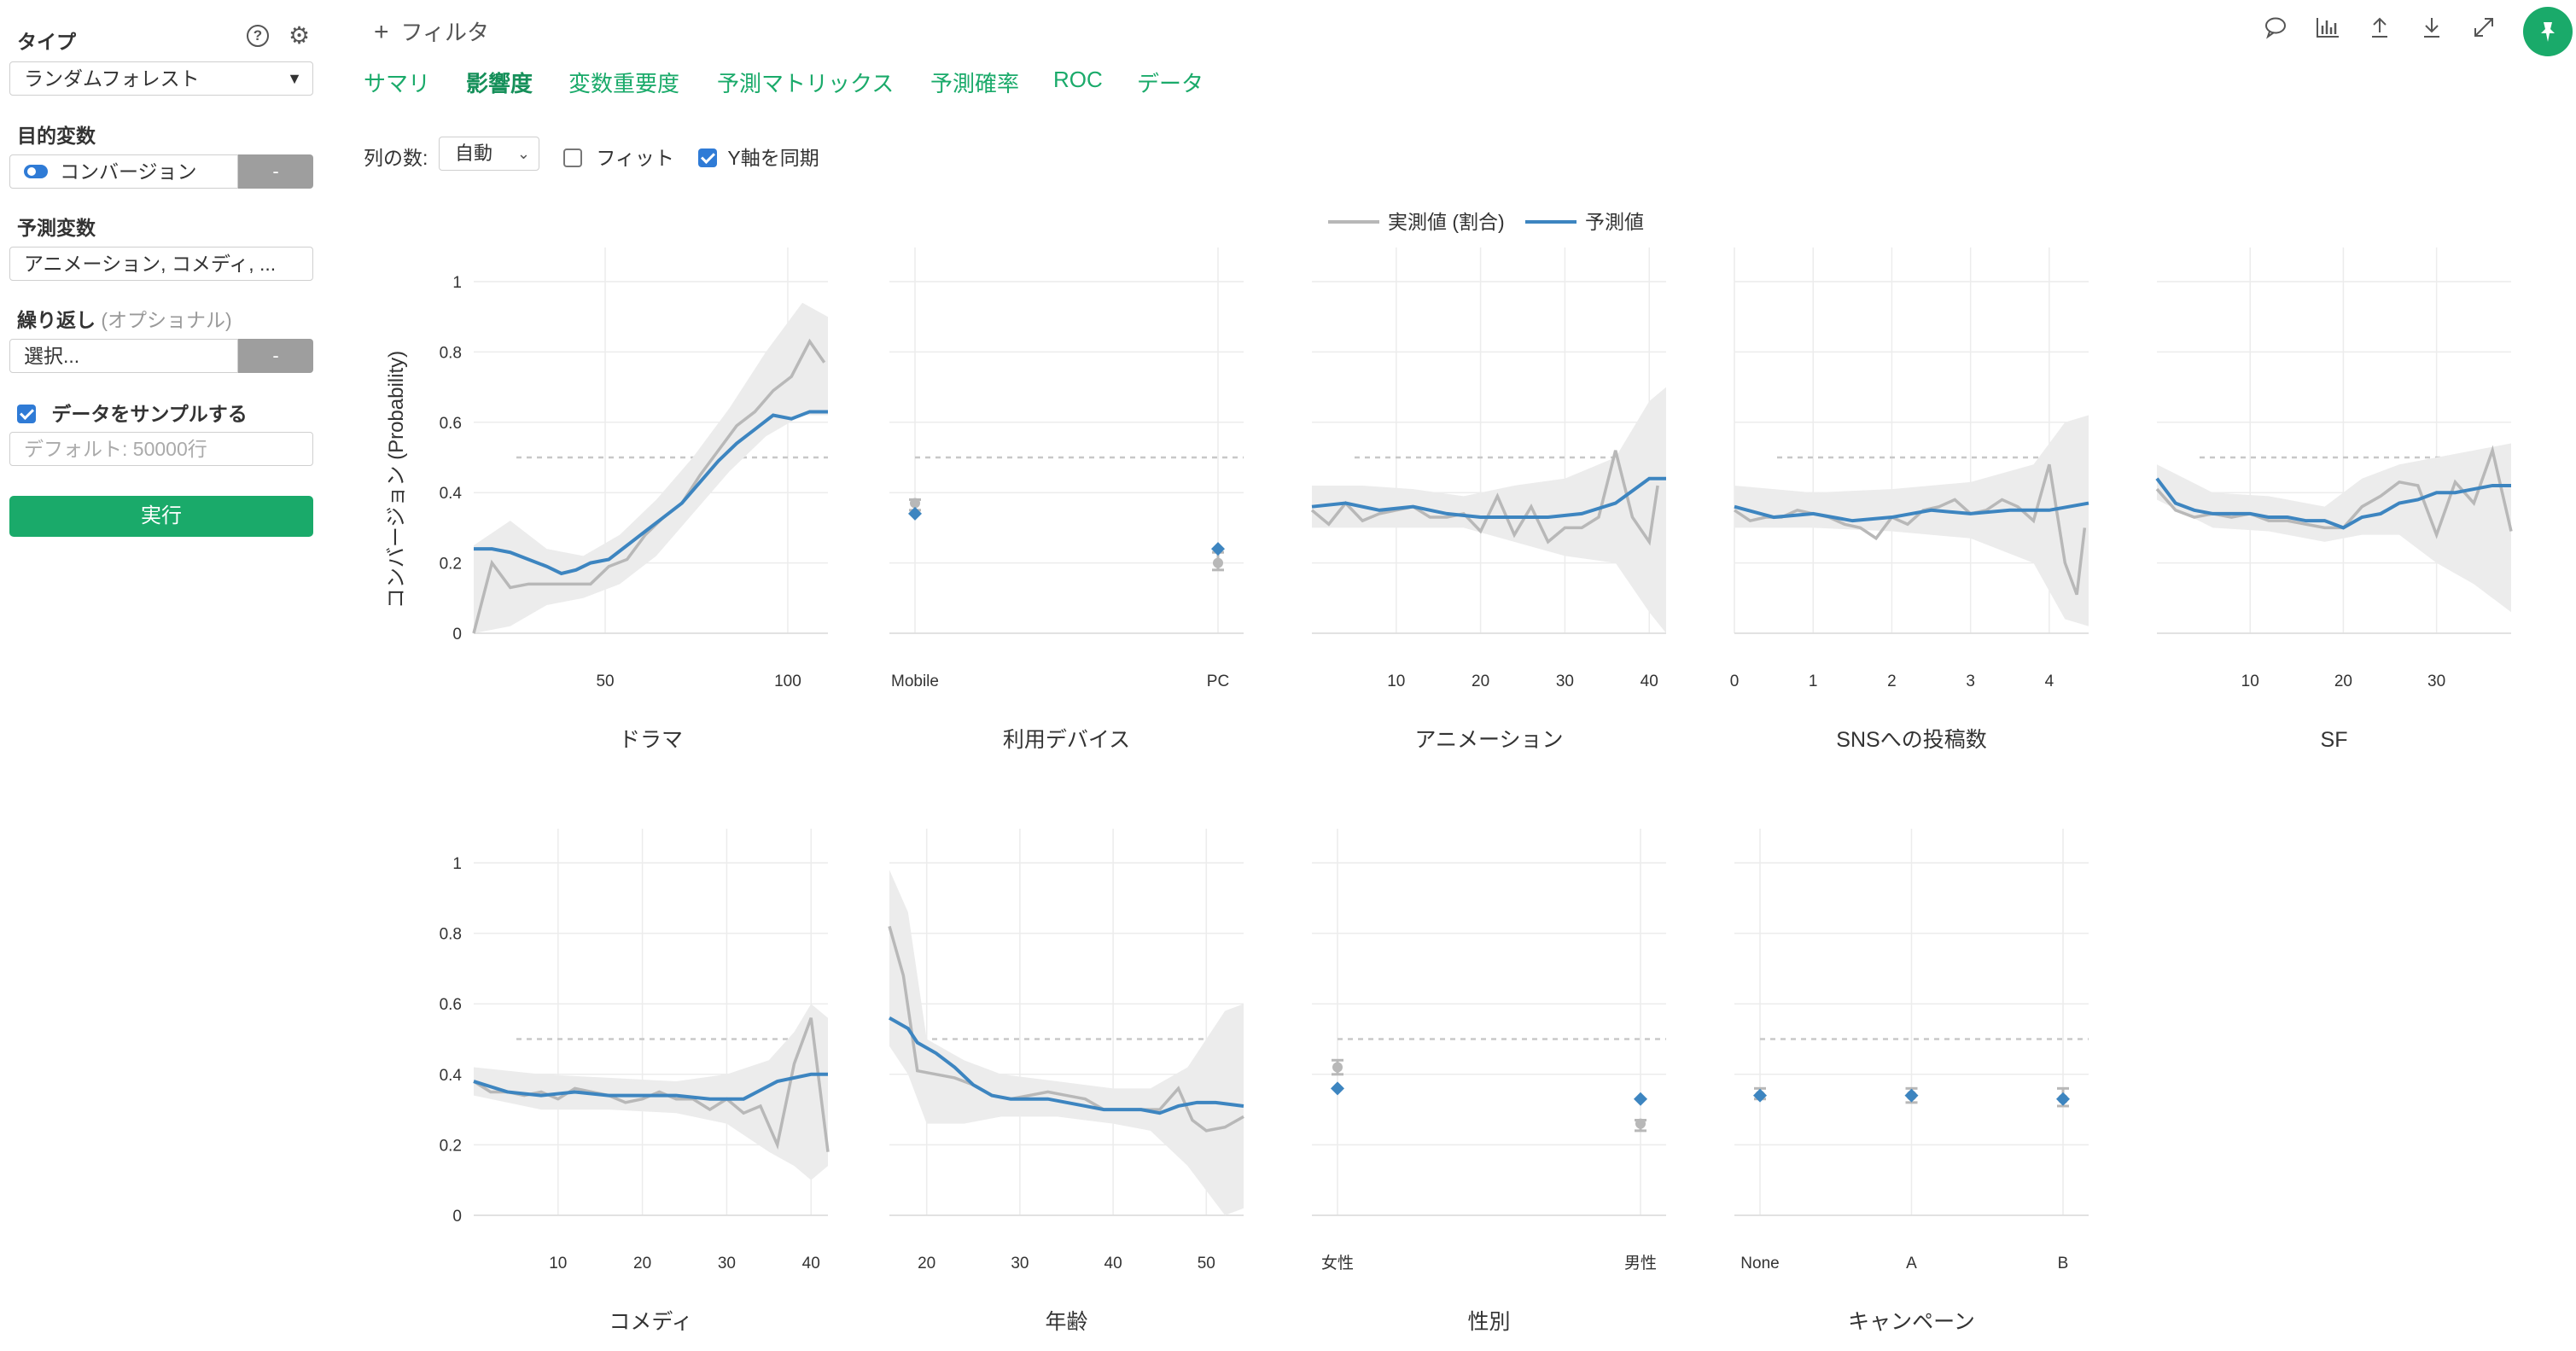 The height and width of the screenshot is (1351, 2576). Describe the element at coordinates (915, 681) in the screenshot. I see `x-tick-label: Mobile` at that location.